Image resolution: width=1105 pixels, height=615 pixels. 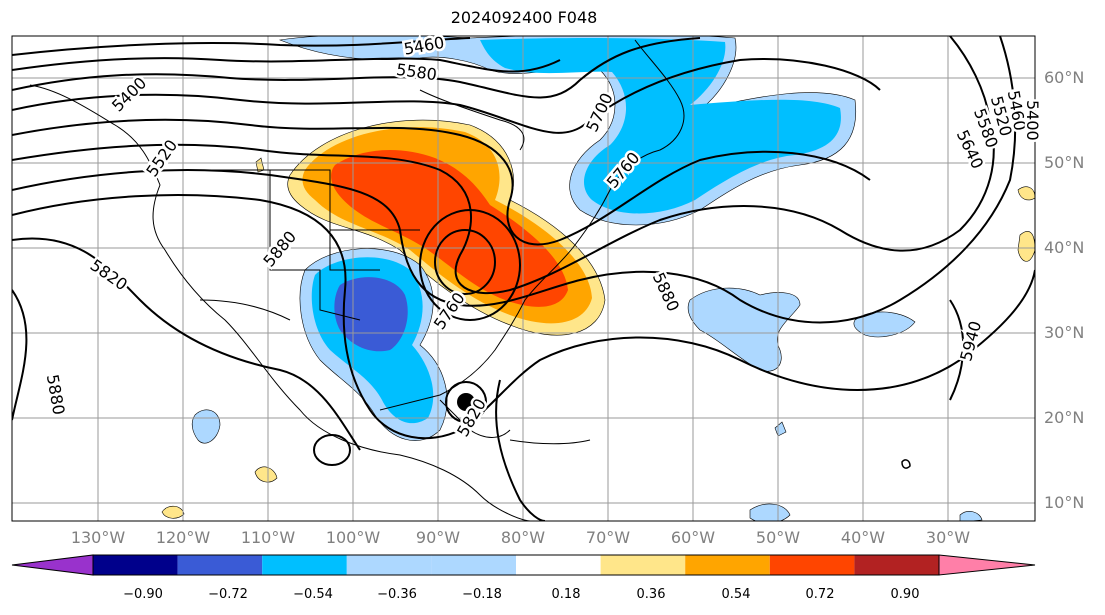 What do you see at coordinates (109, 274) in the screenshot?
I see `contour-label: 5820` at bounding box center [109, 274].